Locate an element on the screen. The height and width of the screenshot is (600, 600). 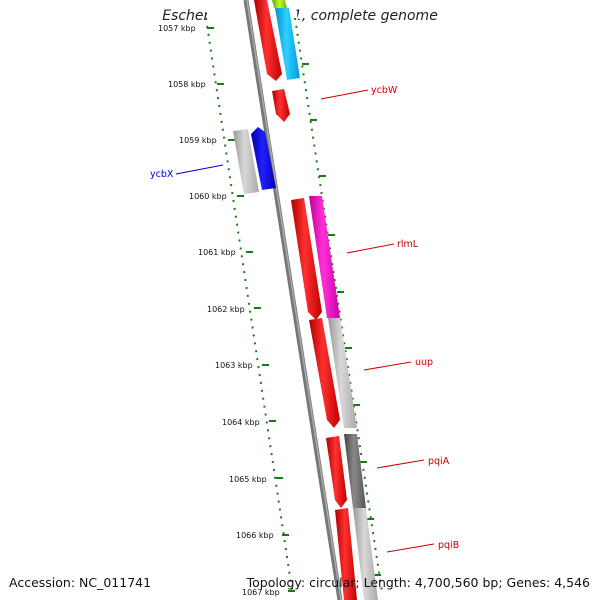
leader-ycbW is located at coordinates (344, 94).